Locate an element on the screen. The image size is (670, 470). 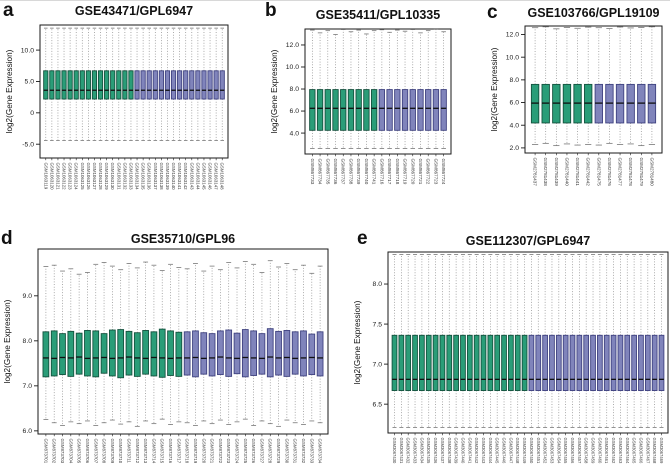
sample-label: GSM3067438 is located at coordinates (449, 451).